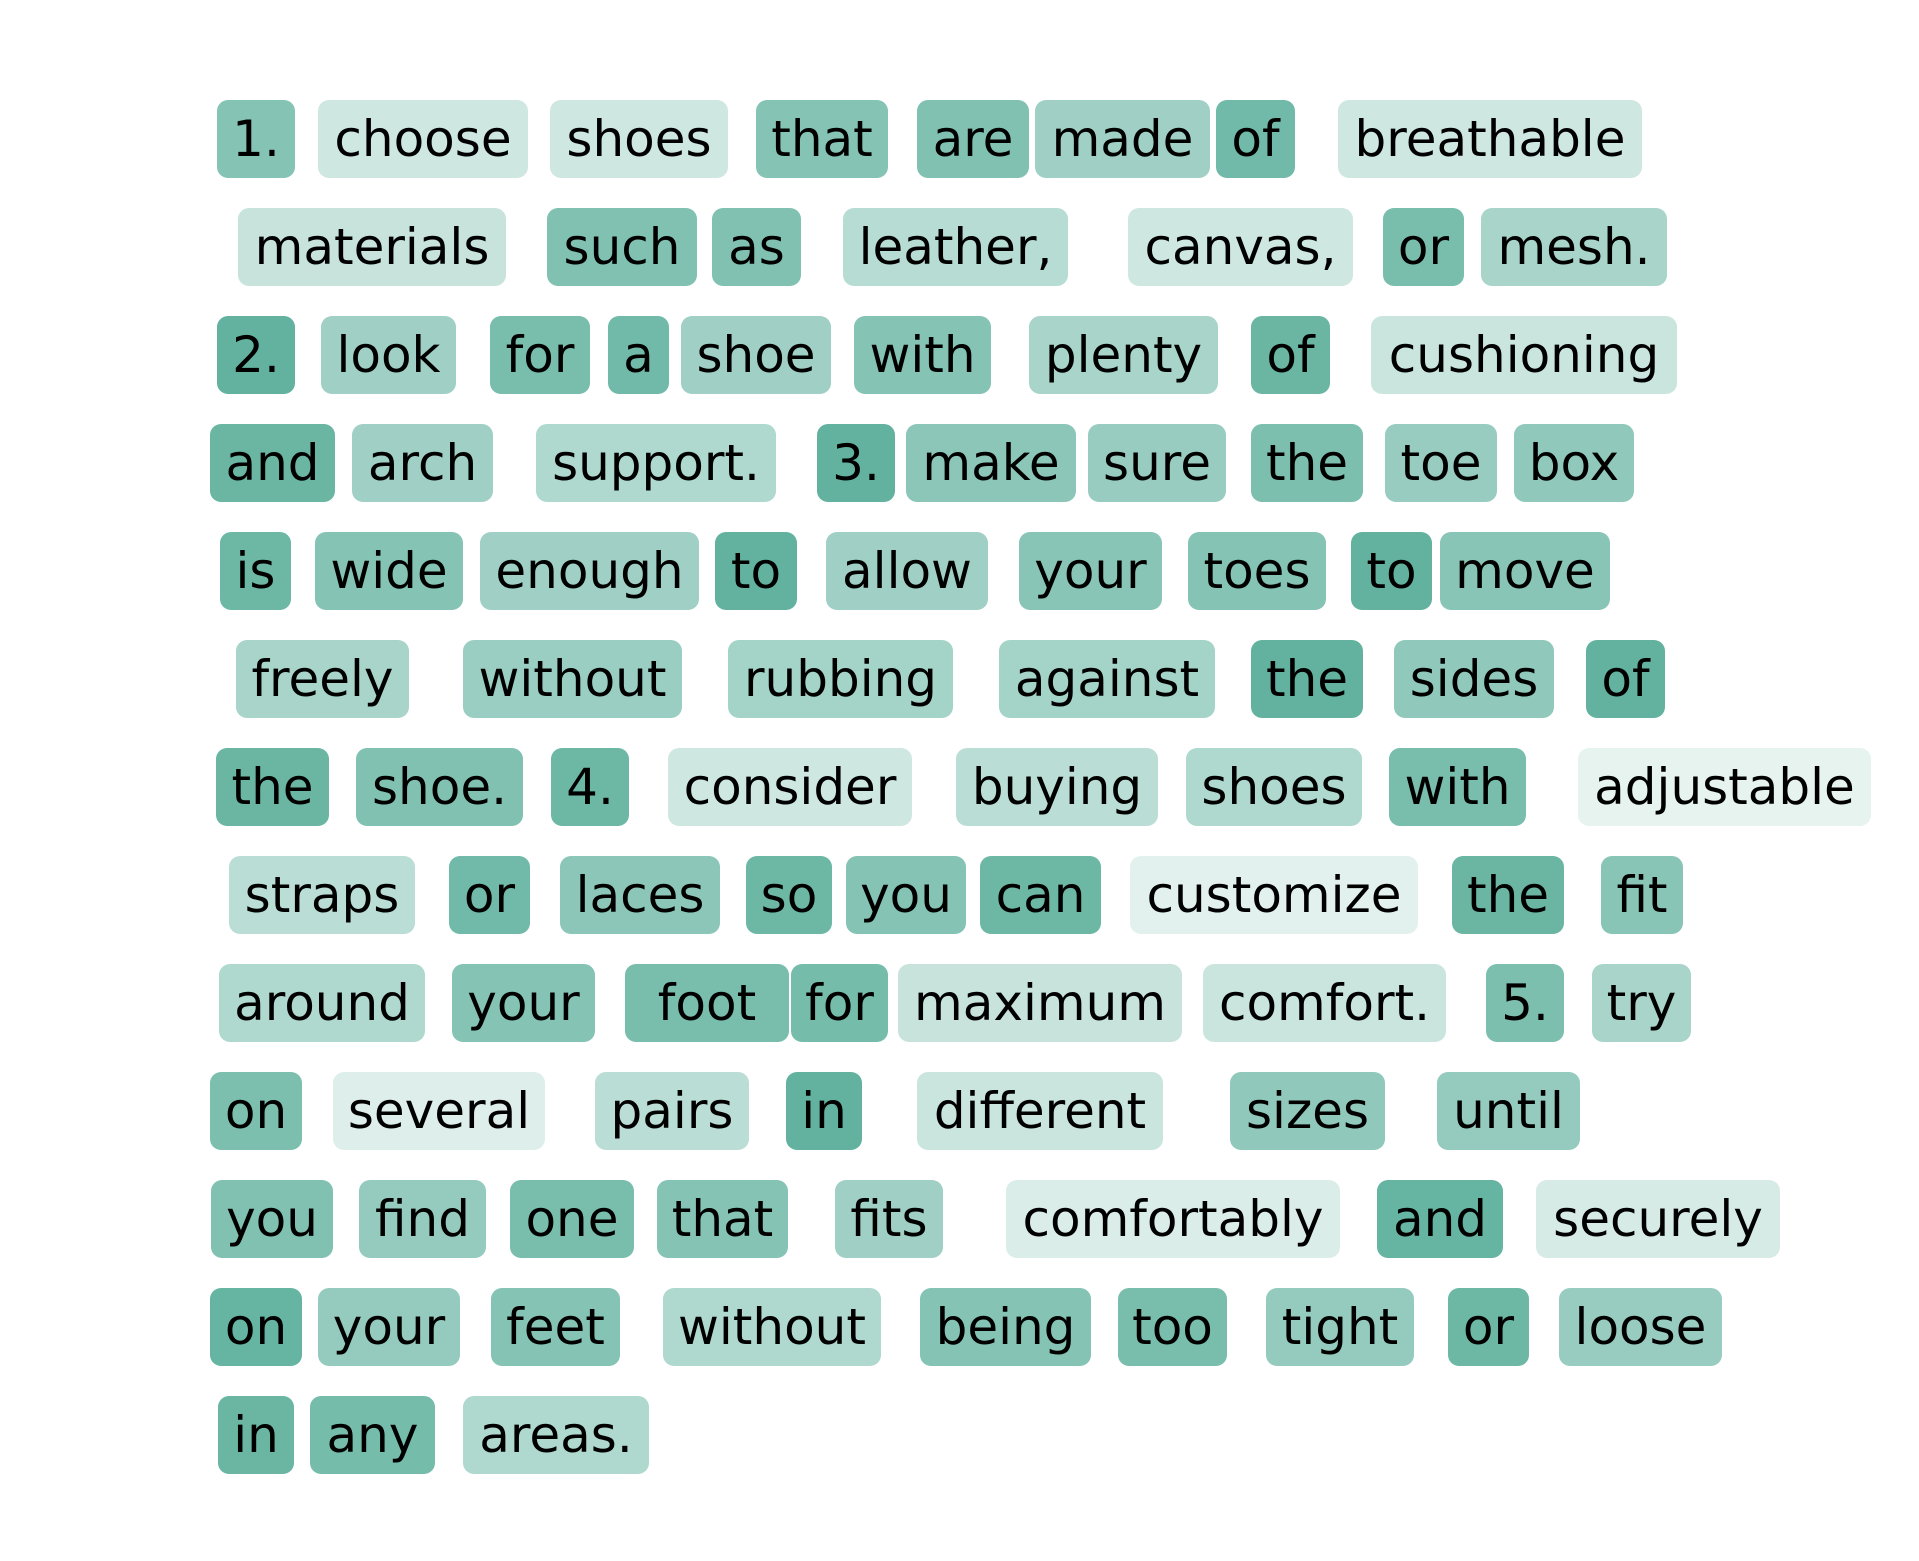  I want to click on token-47: sides, so click(1474, 679).